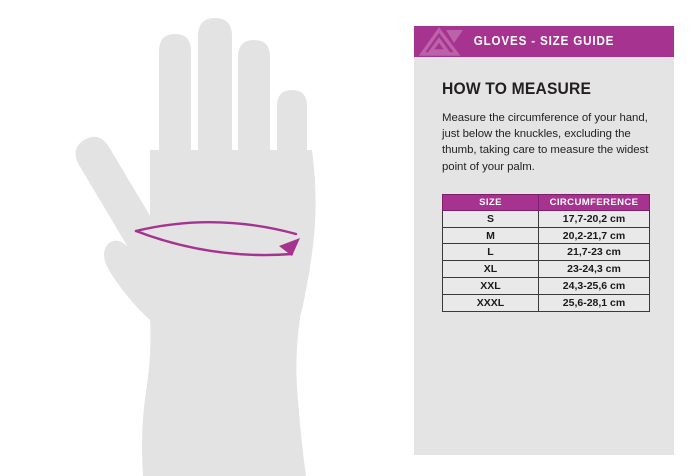 The width and height of the screenshot is (700, 476). Describe the element at coordinates (490, 269) in the screenshot. I see `cell-size: XL` at that location.